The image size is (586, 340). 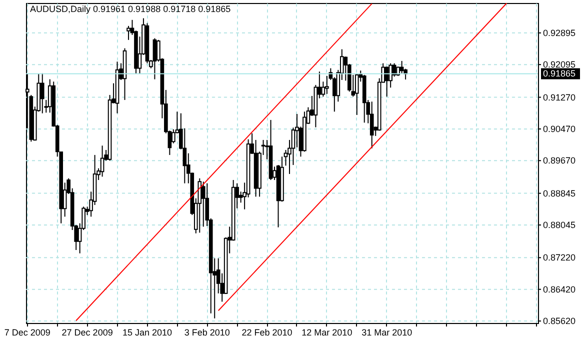 I want to click on y-tick-label: 0.85620, so click(x=559, y=321).